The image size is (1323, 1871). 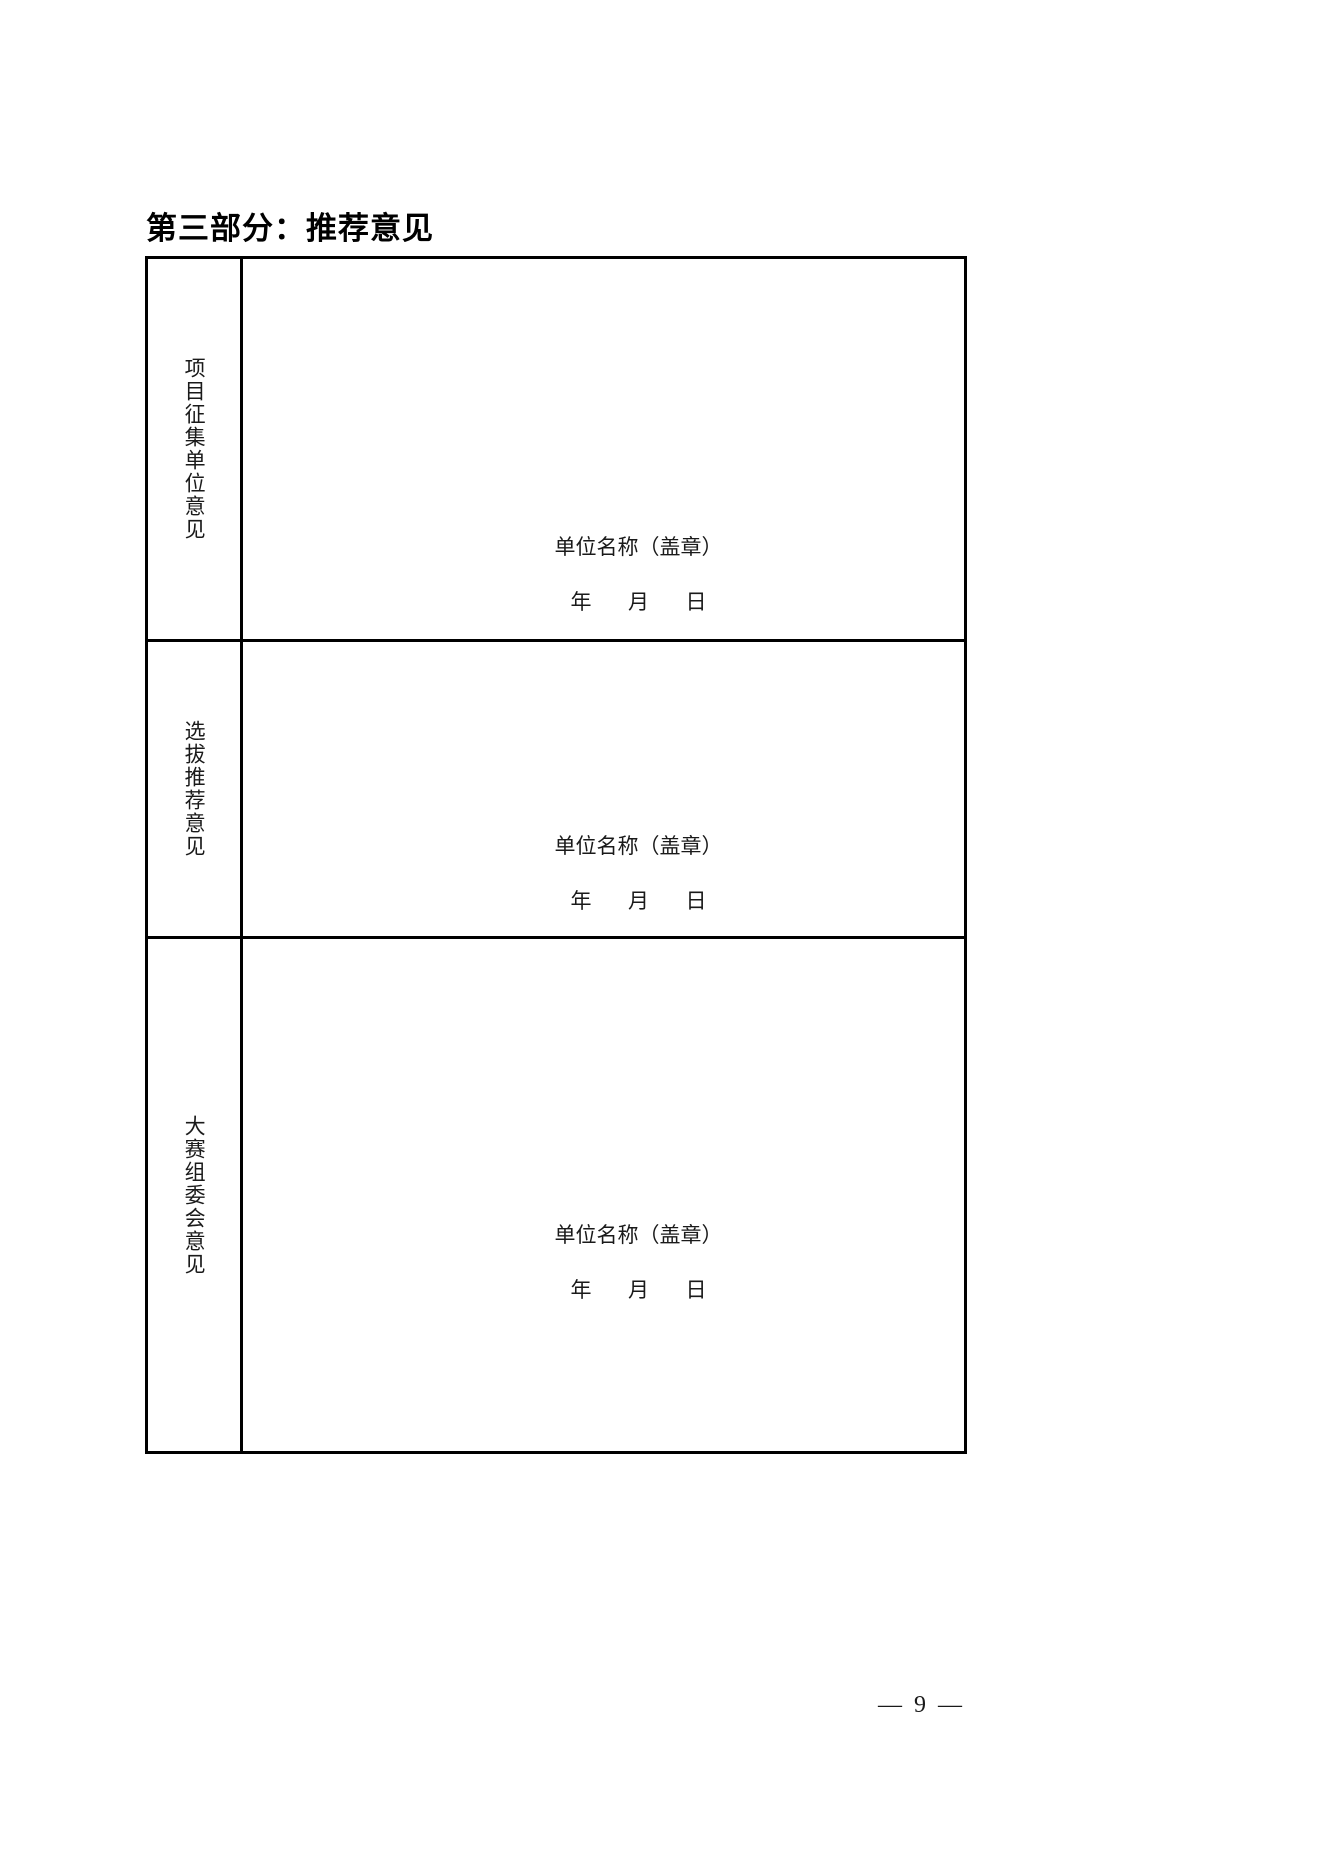 I want to click on row-label-project-collection-unit: 项目征集单位意见, so click(x=194, y=449).